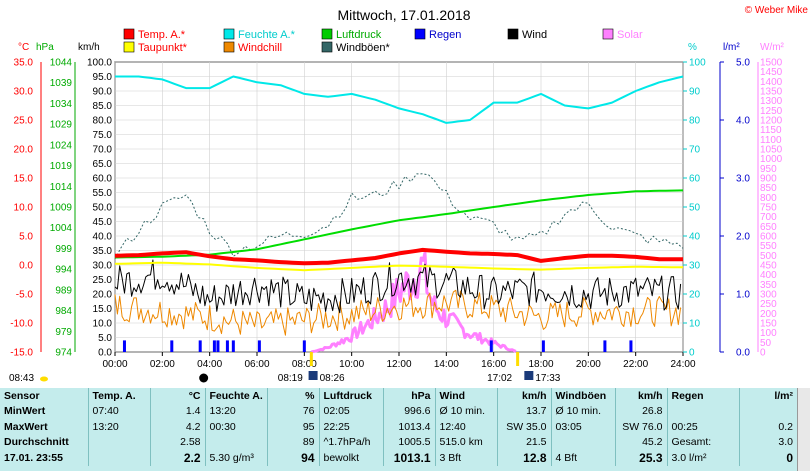 The image size is (810, 471). What do you see at coordinates (311, 359) in the screenshot?
I see `sunrise-marker` at bounding box center [311, 359].